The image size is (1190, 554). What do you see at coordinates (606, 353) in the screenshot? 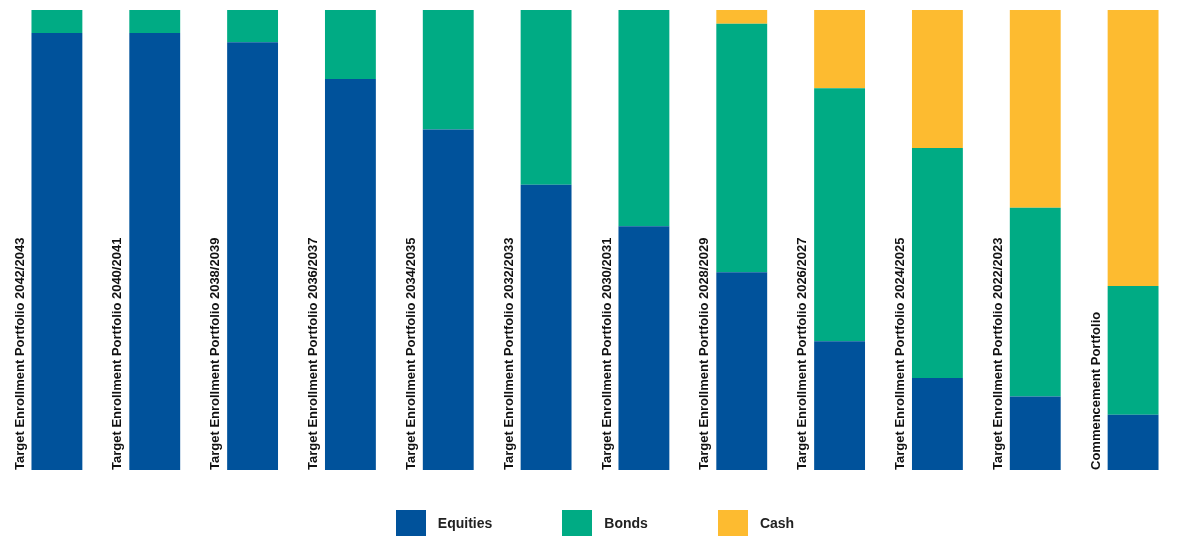
I see `x-tick-label: Target Enrollment Portfolio 2030/2031` at bounding box center [606, 353].